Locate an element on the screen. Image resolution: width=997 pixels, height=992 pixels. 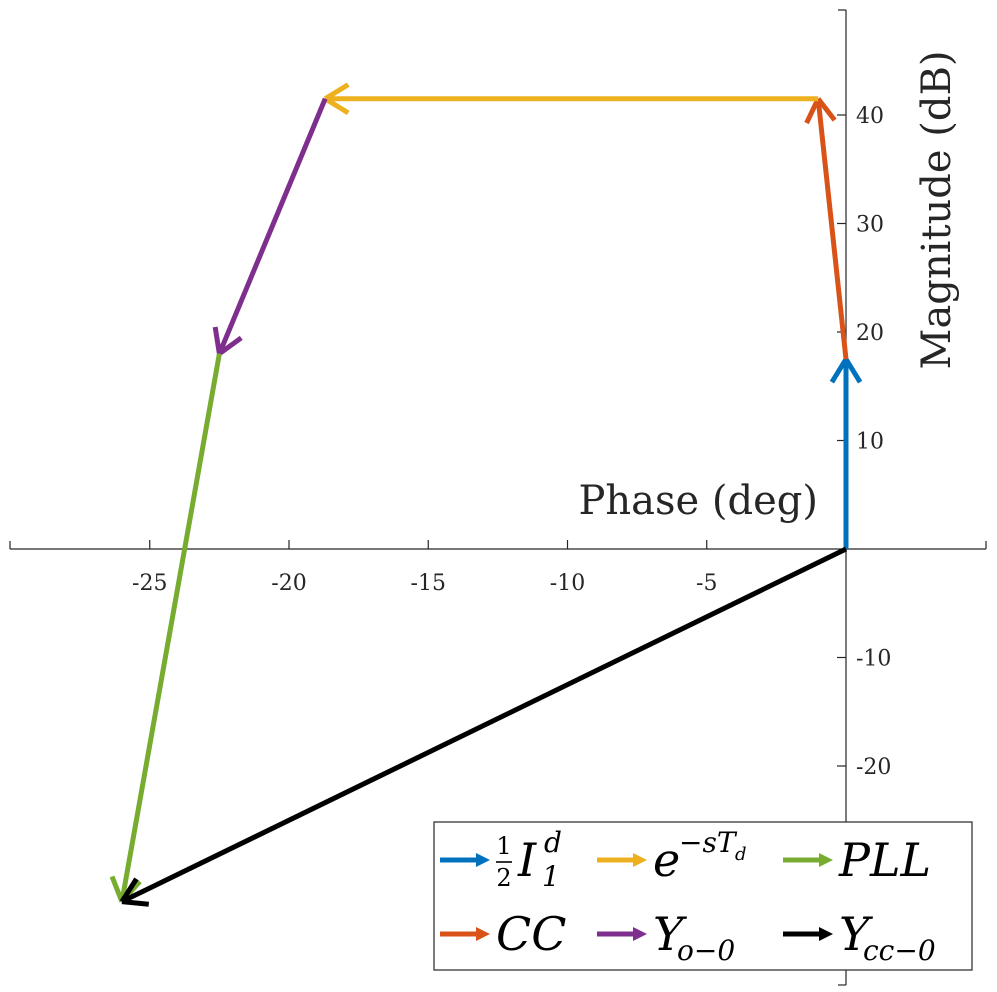
y-tick-label: -10 is located at coordinates (873, 659).